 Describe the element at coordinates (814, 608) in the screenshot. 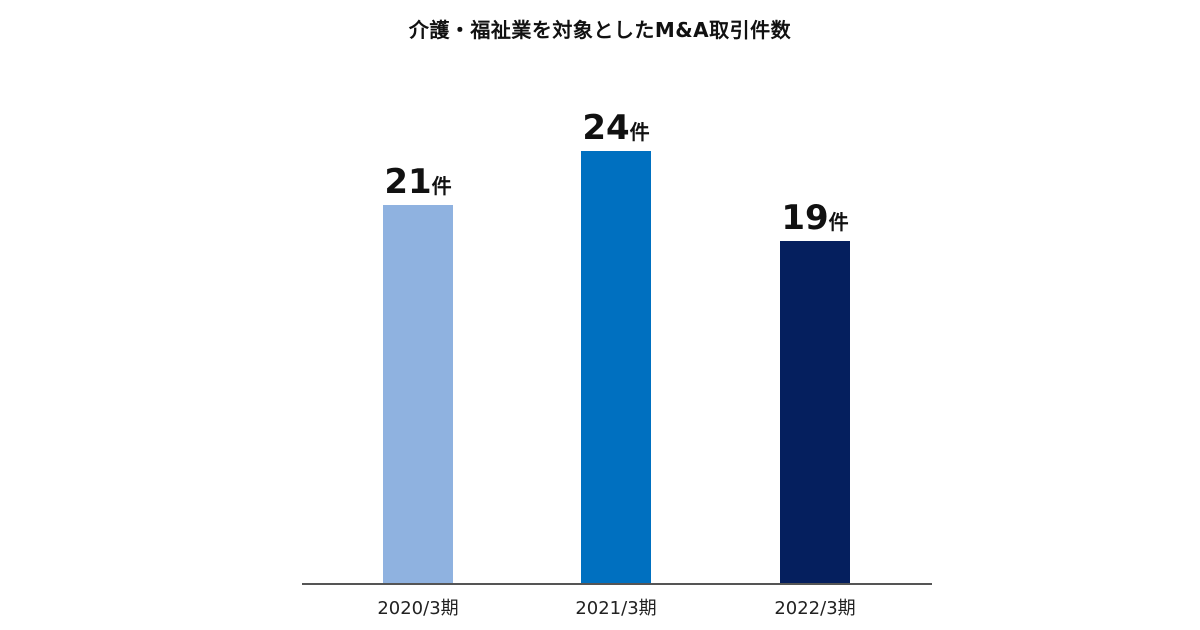

I see `x-tick-label-3: 2022/3期` at that location.